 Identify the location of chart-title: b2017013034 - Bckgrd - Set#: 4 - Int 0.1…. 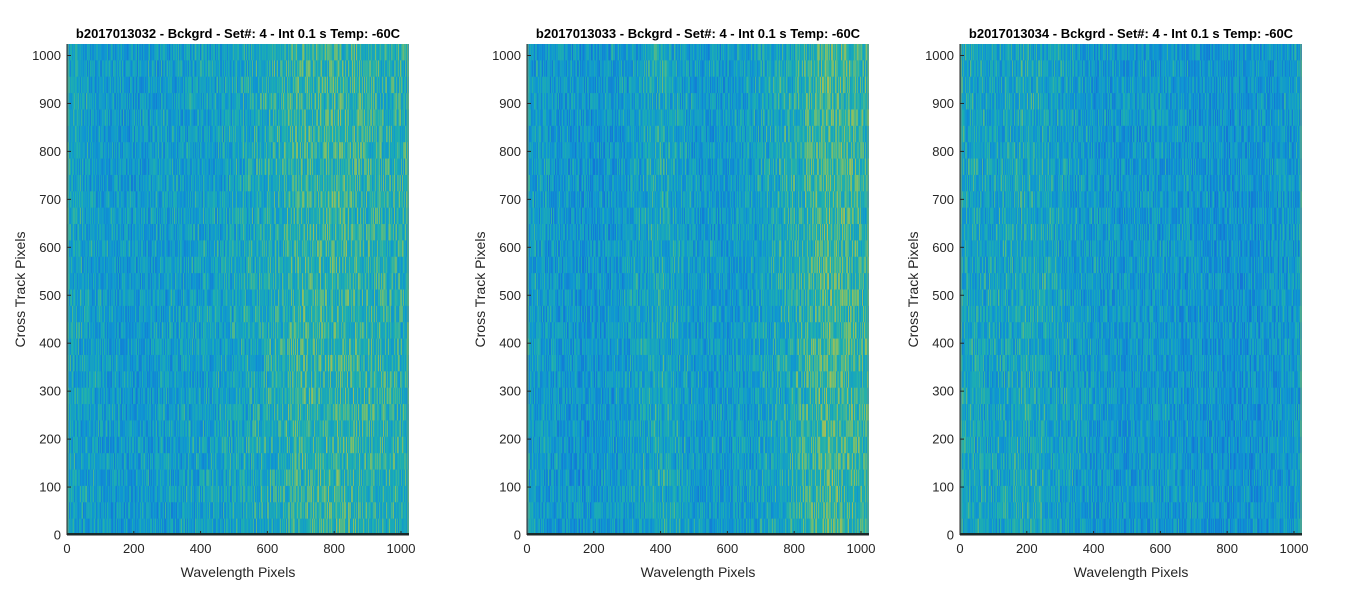
(1131, 33).